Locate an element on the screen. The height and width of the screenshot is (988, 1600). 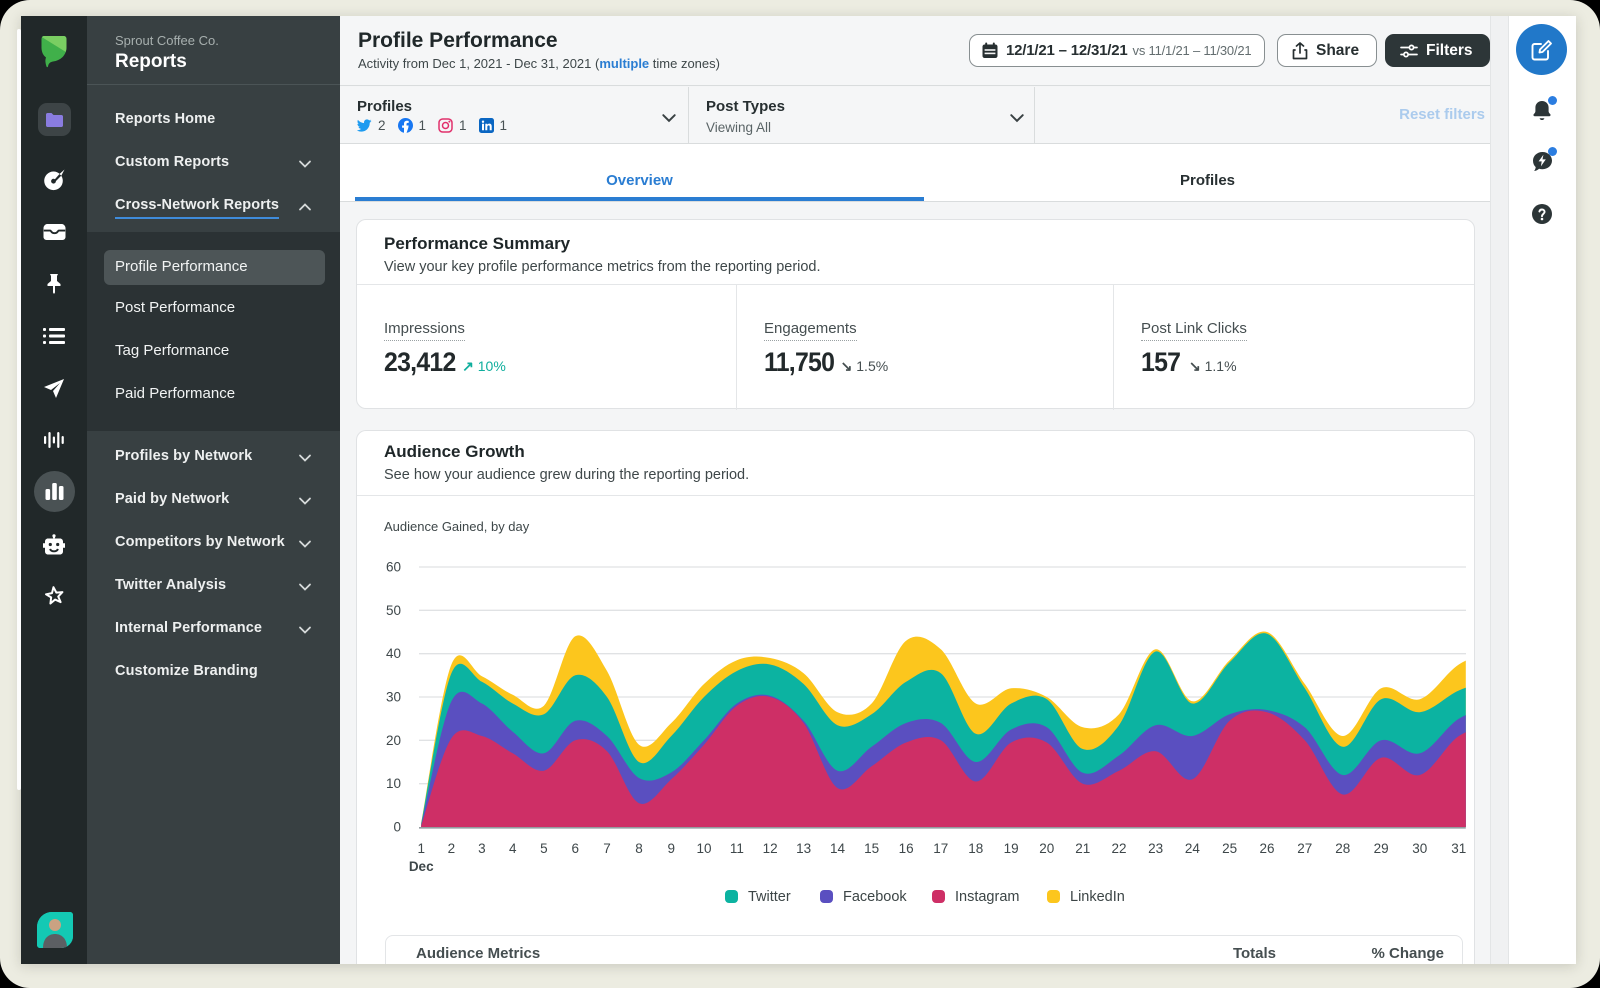
svg-text: 17 is located at coordinates (940, 848).